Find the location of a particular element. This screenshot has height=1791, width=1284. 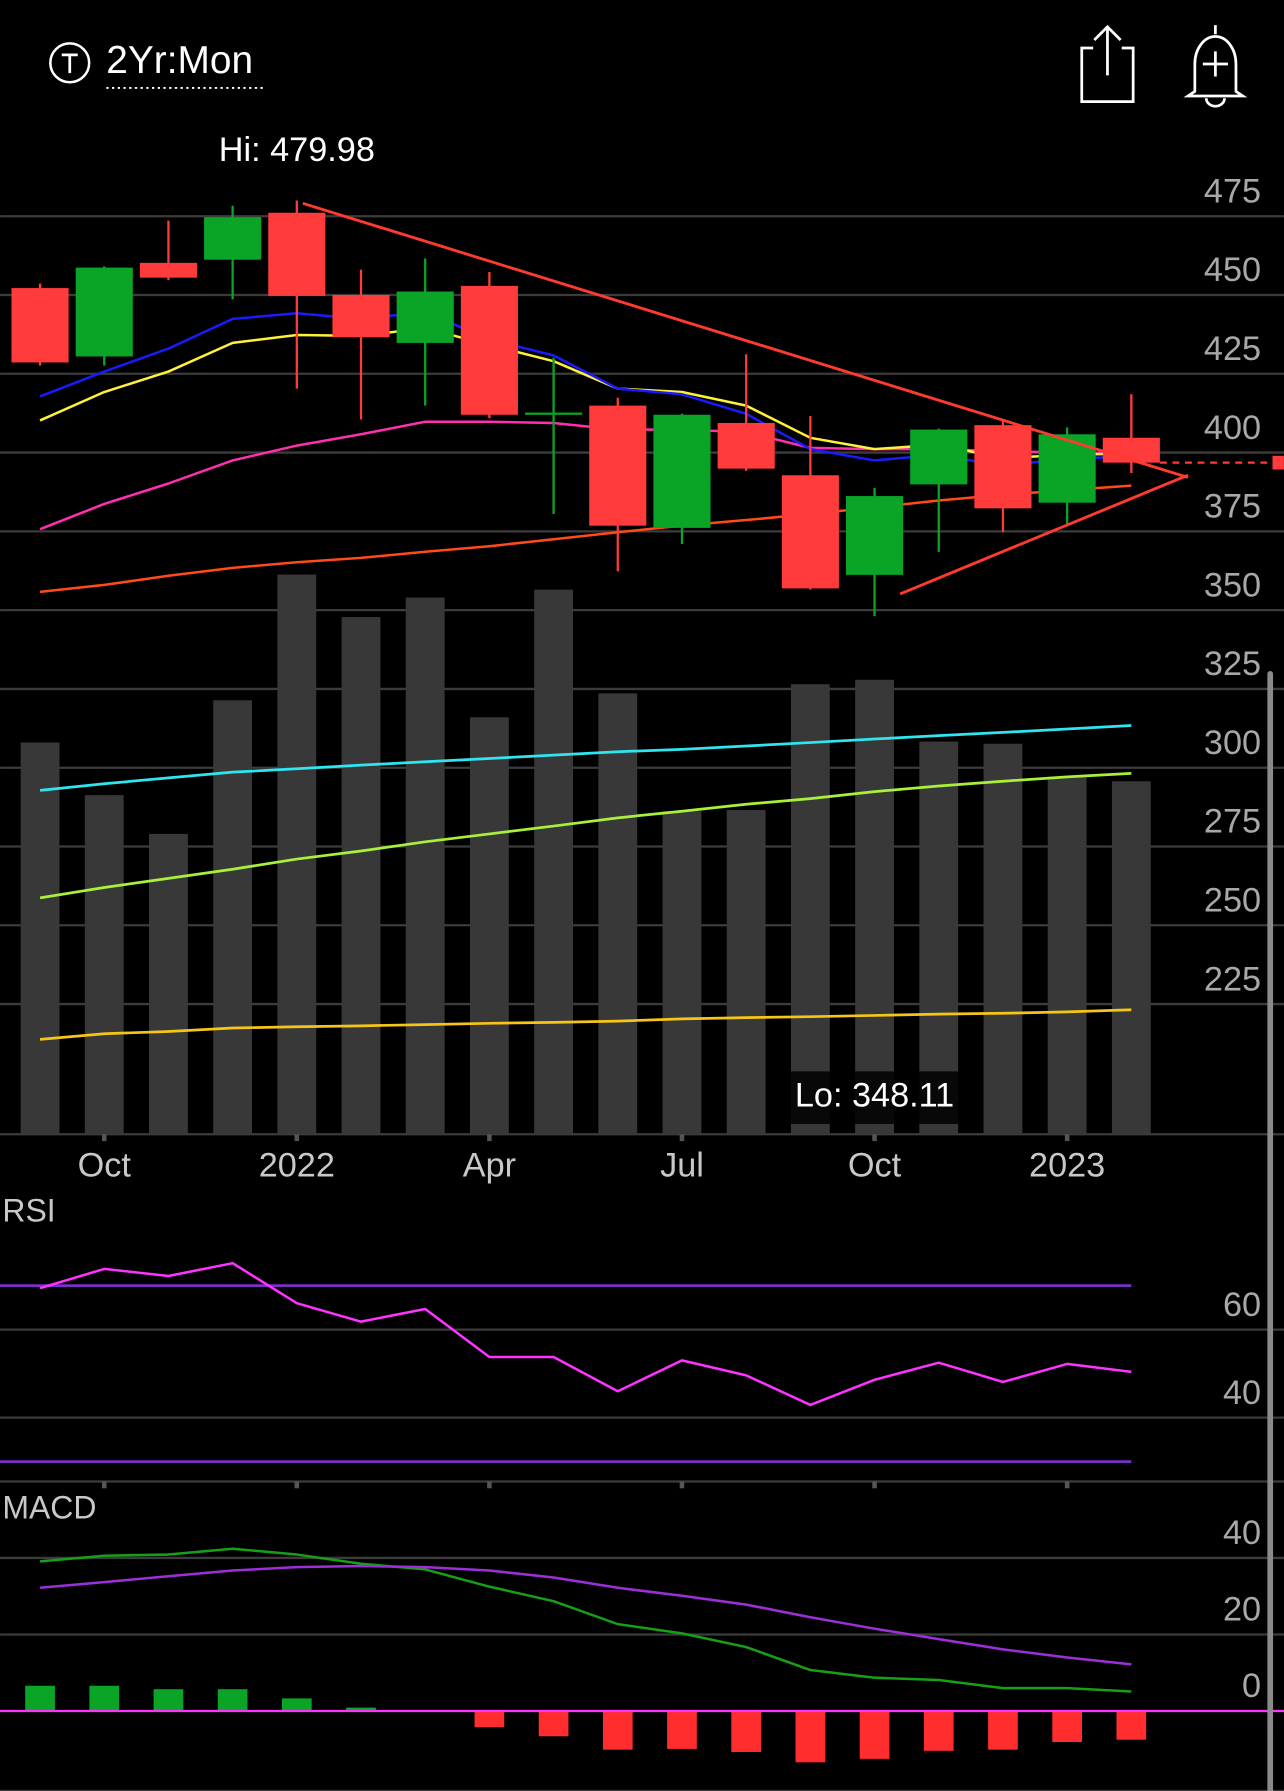

bell-plus is located at coordinates (1215, 64).